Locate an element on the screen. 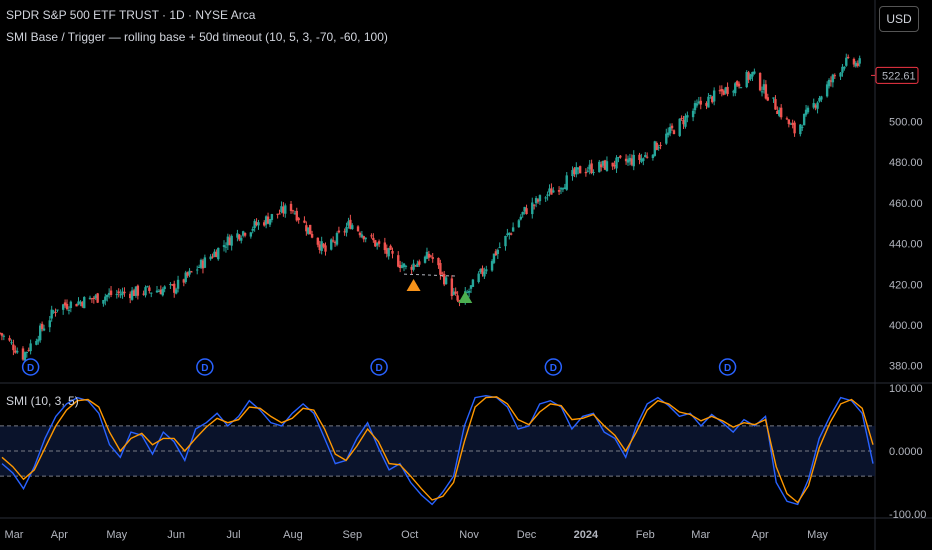  time-tick-label: May is located at coordinates (817, 535).